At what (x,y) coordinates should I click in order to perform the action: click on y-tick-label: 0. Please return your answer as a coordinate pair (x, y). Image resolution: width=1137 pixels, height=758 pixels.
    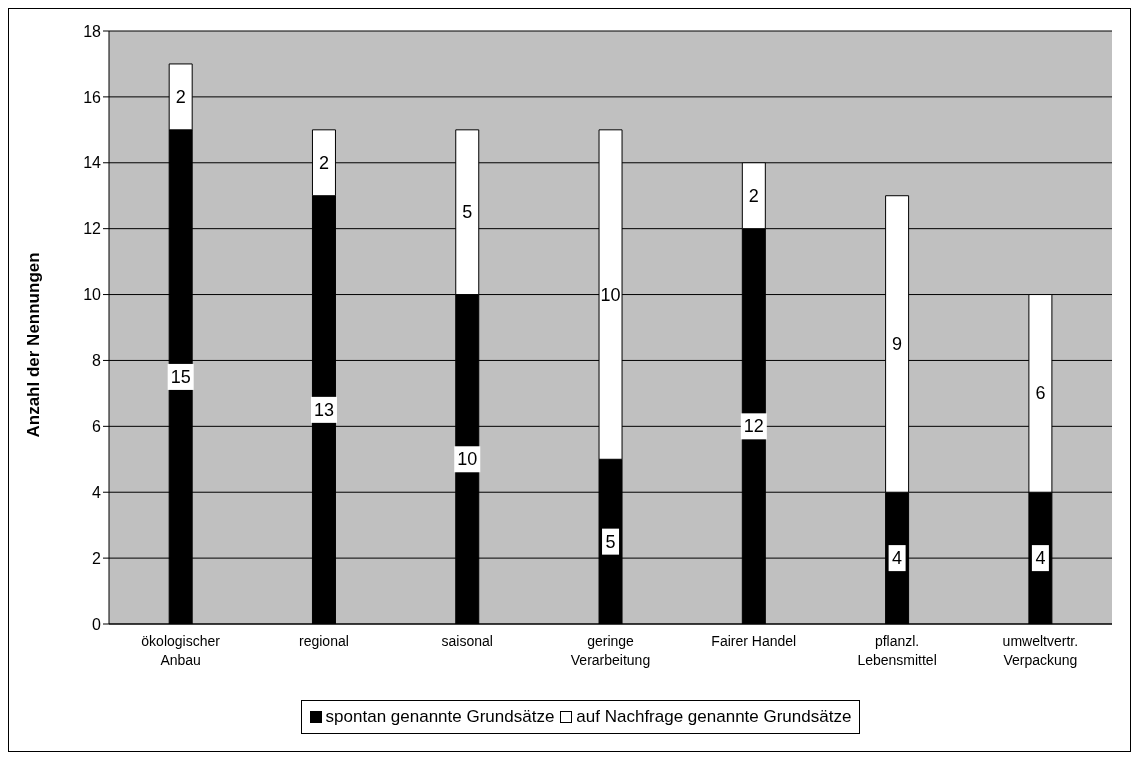
    Looking at the image, I should click on (97, 624).